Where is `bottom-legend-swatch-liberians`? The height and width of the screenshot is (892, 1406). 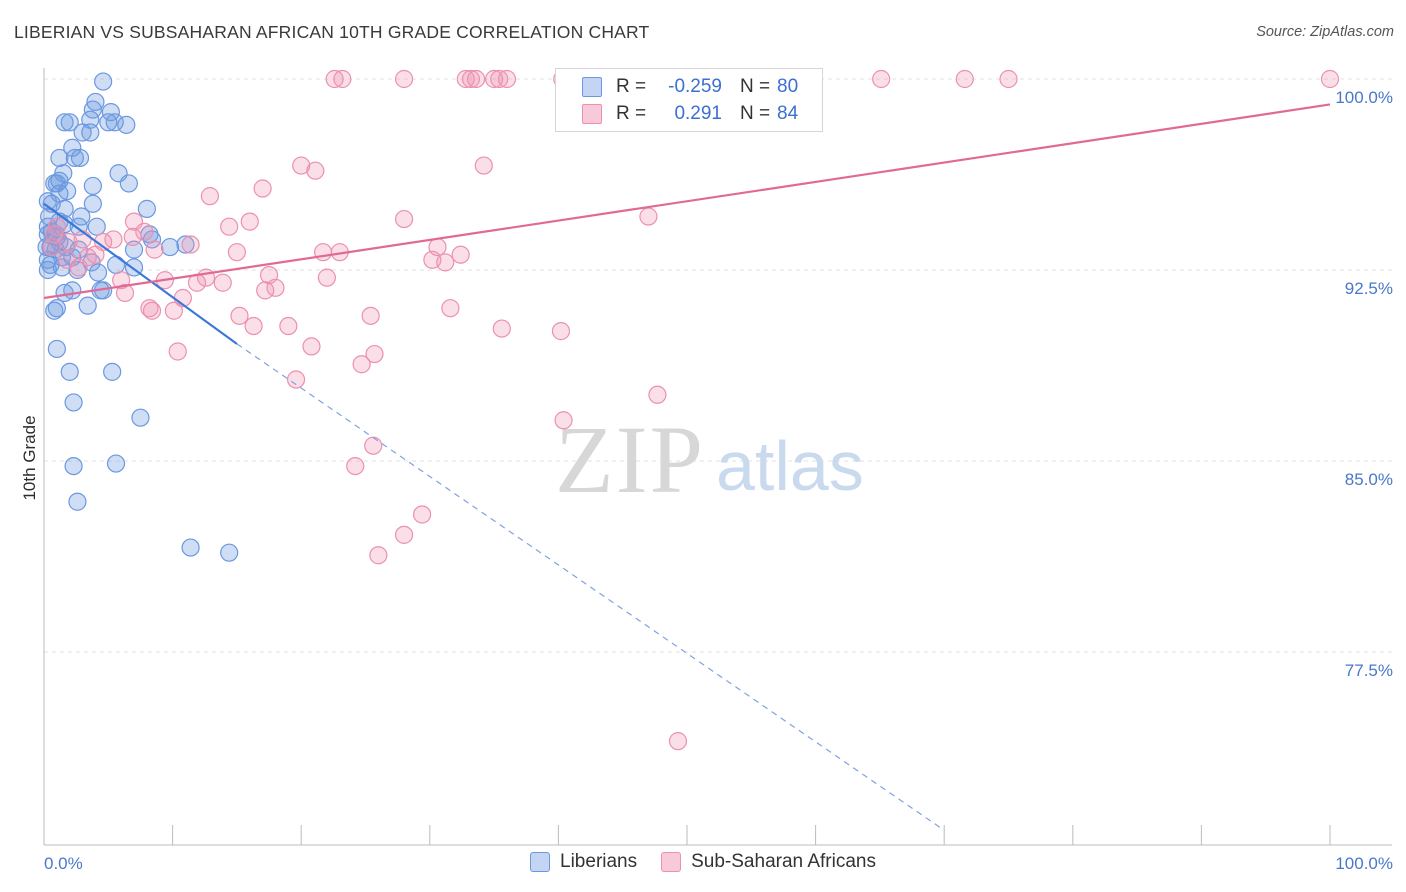 bottom-legend-swatch-liberians is located at coordinates (540, 862).